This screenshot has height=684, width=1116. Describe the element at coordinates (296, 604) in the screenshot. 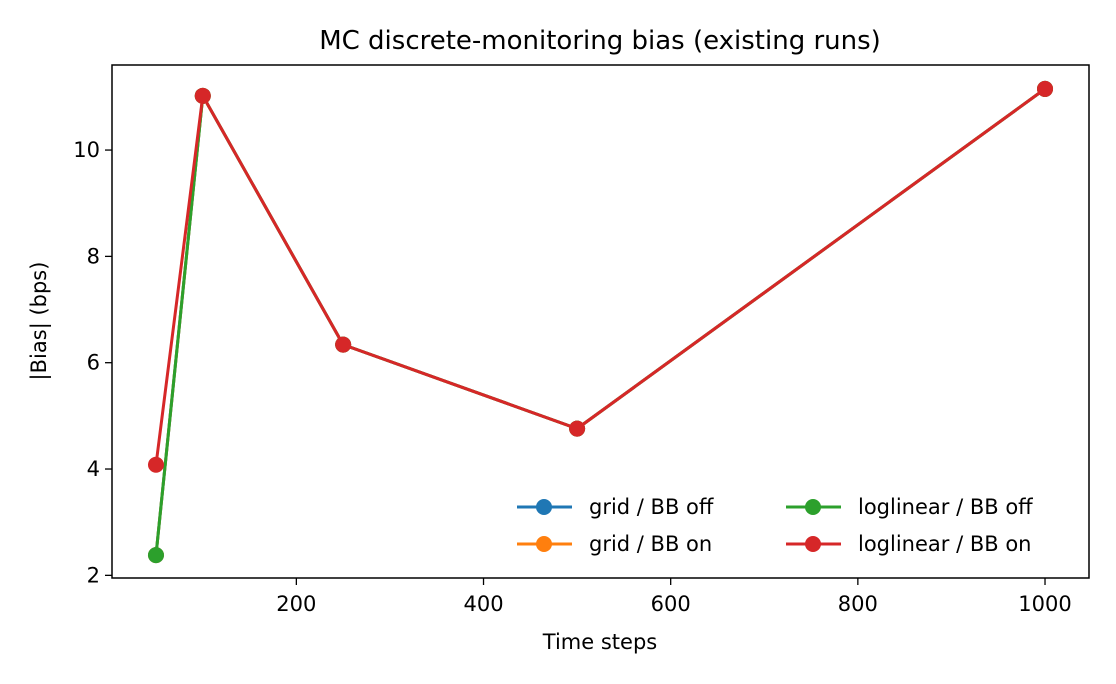

I see `x-tick-label: 200` at that location.